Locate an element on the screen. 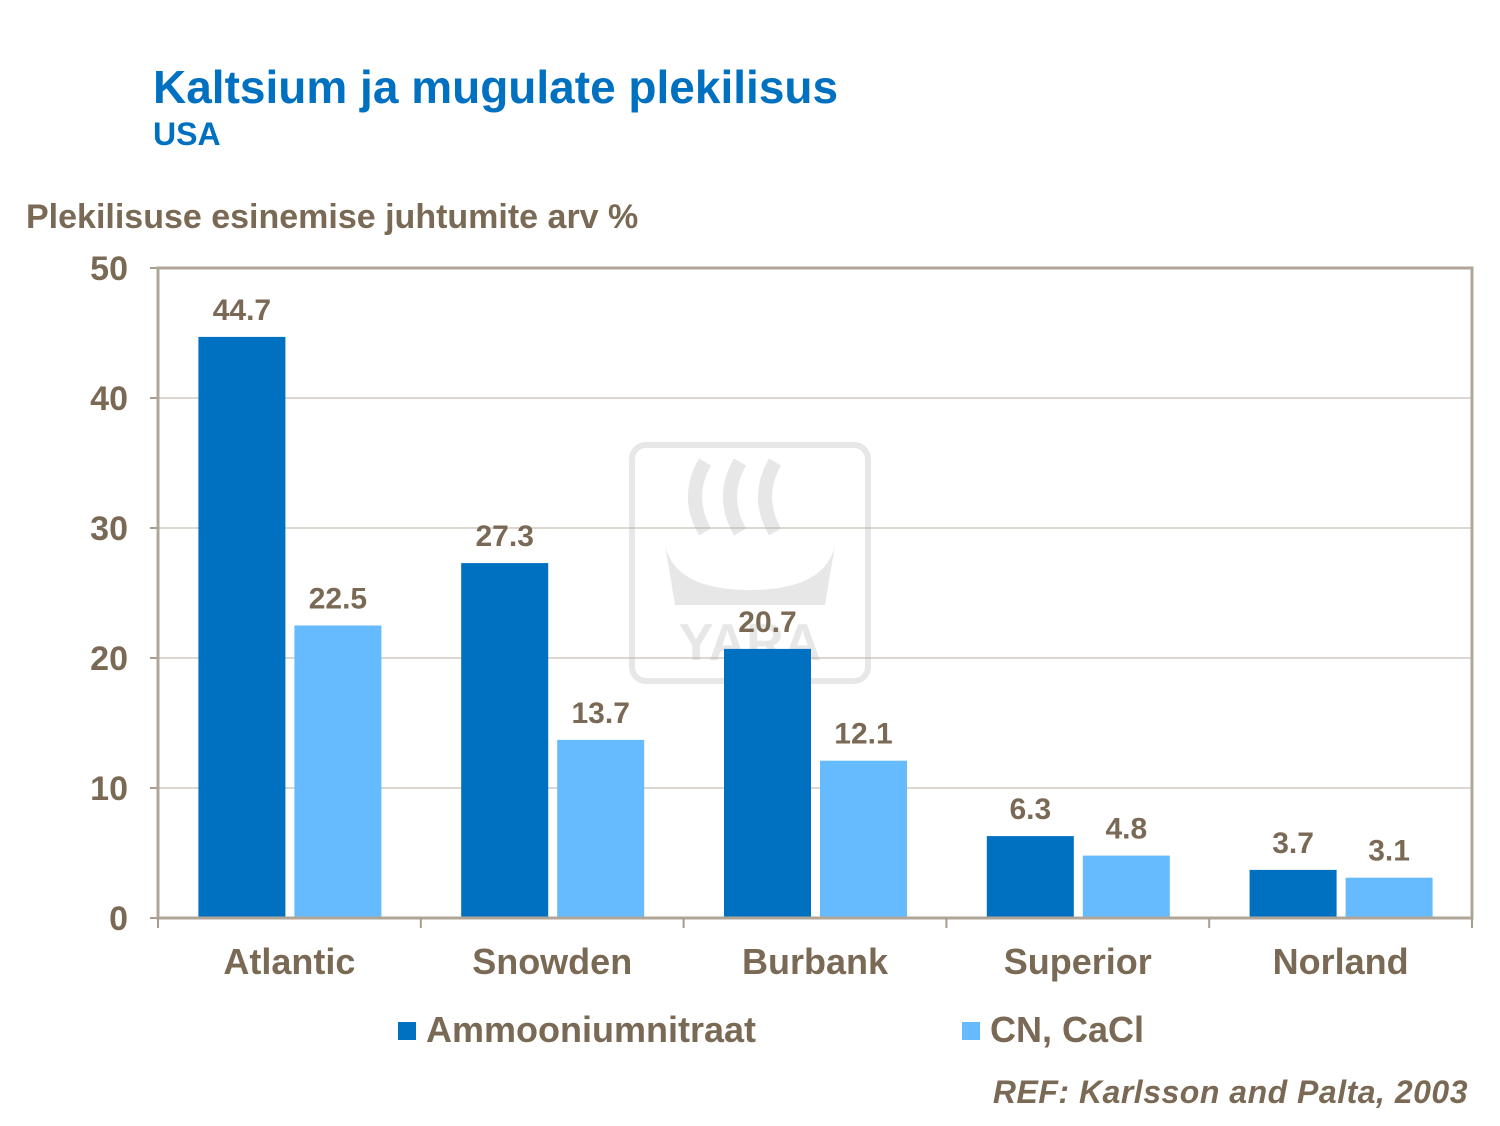 The image size is (1500, 1126). x-tick-label: Norland is located at coordinates (1341, 961).